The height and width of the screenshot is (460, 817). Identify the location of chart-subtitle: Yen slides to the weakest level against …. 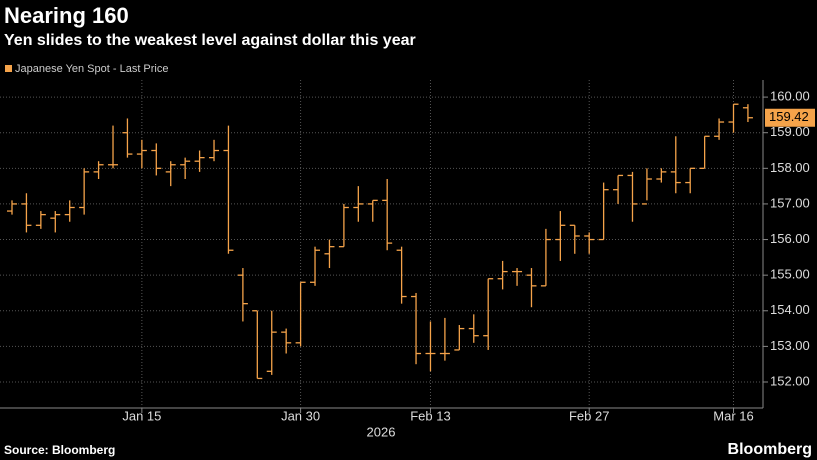
(210, 40).